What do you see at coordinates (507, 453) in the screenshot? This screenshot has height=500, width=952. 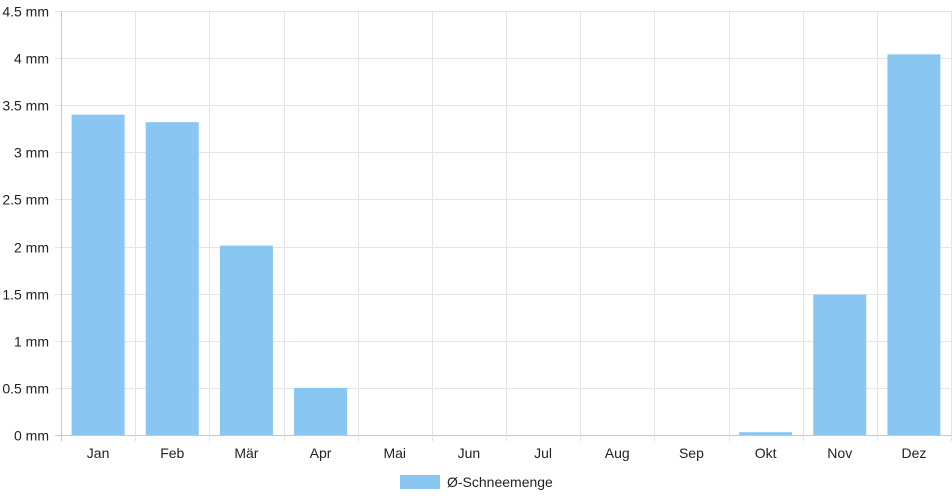 I see `x-axis: Jan Feb Mär Apr Mai Jun Jul Aug Sep Okt Nov Dez` at bounding box center [507, 453].